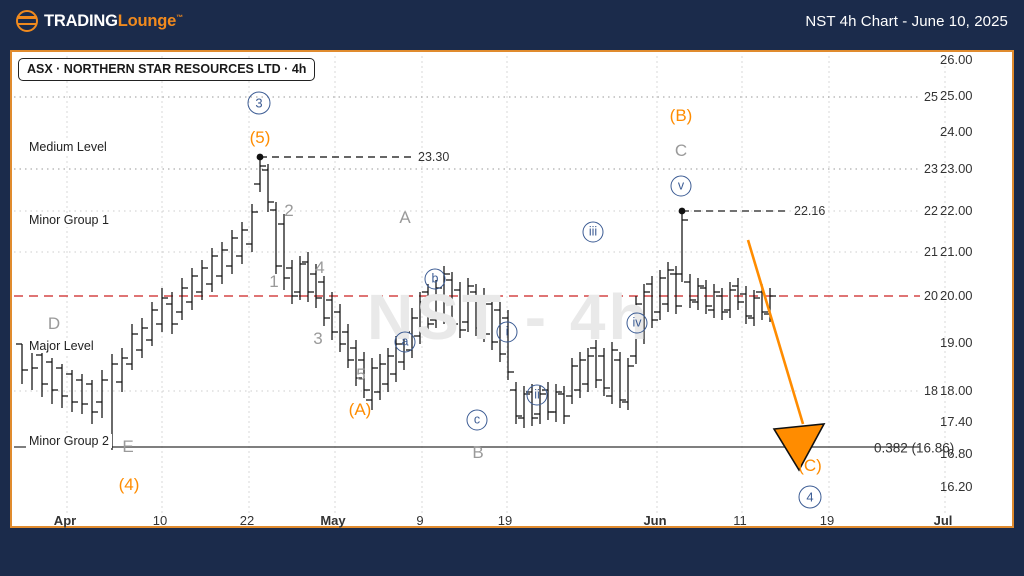  What do you see at coordinates (260, 137) in the screenshot?
I see `wave-label-5-paren: (5)` at bounding box center [260, 137].